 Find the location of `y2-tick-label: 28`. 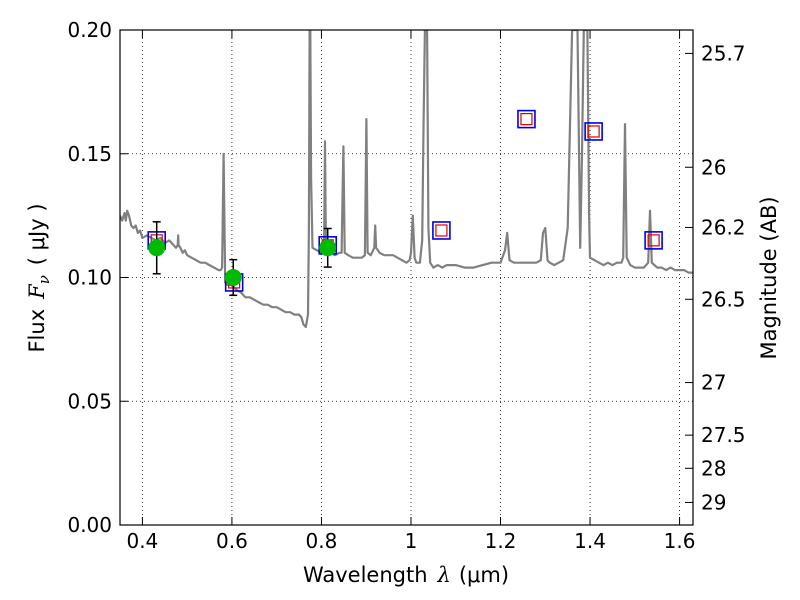

y2-tick-label: 28 is located at coordinates (713, 468).